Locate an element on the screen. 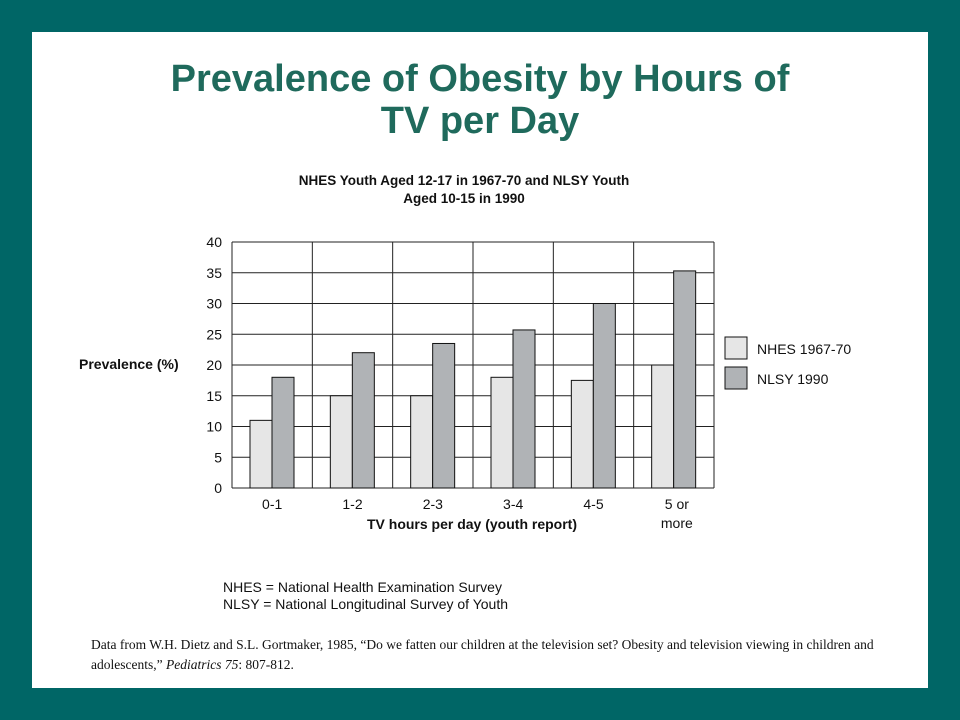 The image size is (960, 720). legend: NHES 1967-70 NLSY 1990 is located at coordinates (787, 363).